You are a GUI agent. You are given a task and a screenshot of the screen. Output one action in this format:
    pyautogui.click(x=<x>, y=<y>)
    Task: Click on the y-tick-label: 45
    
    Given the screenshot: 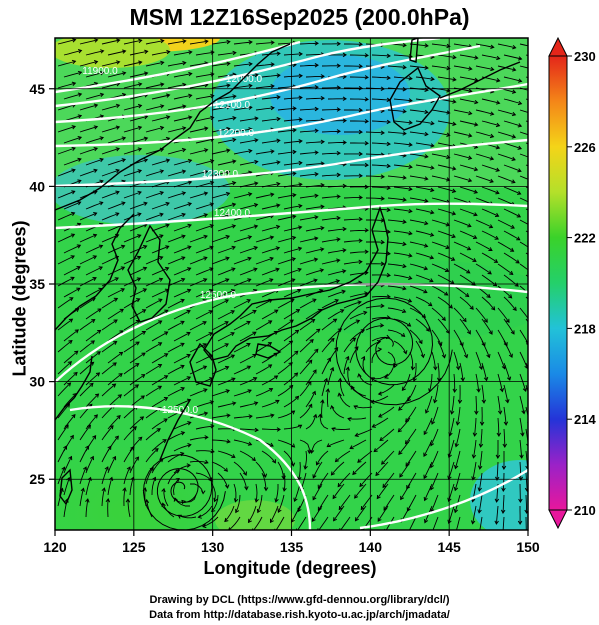 What is the action you would take?
    pyautogui.click(x=37, y=89)
    